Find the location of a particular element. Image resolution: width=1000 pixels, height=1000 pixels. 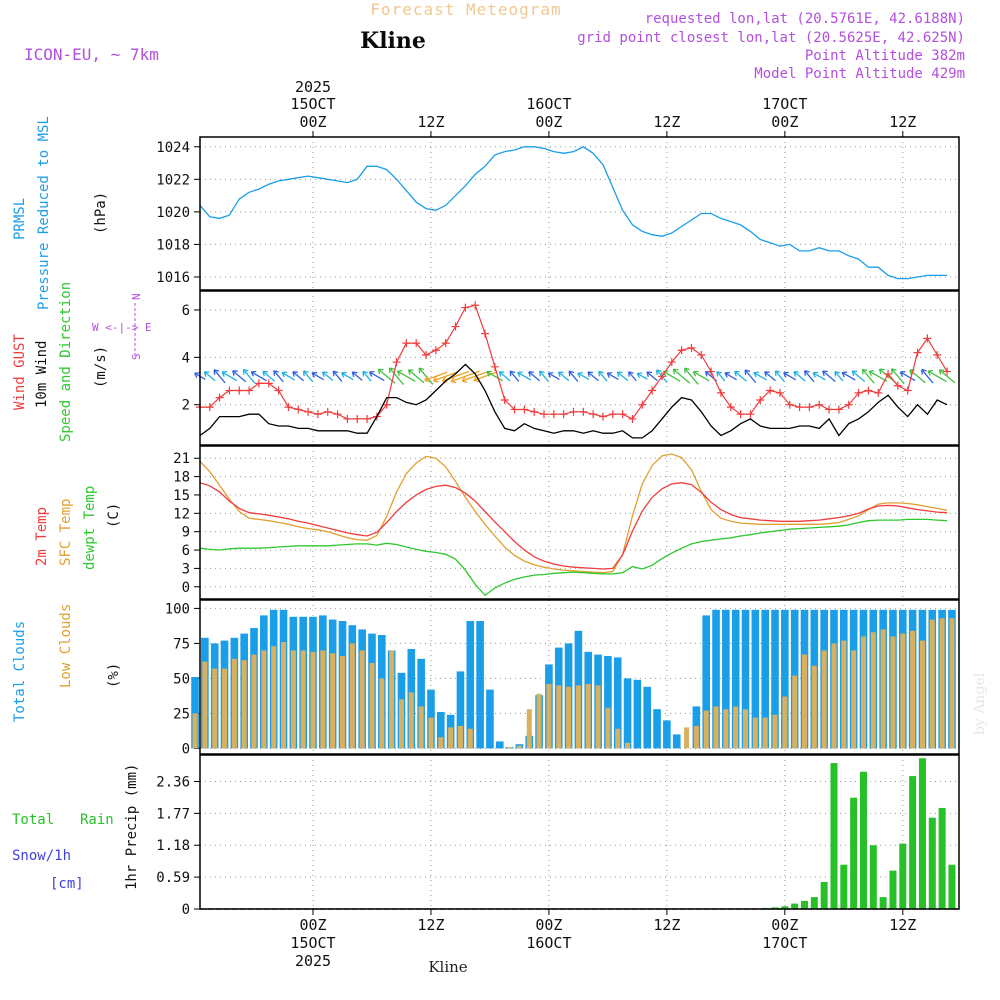

precipitation-ytick-label: 0 is located at coordinates (186, 910).